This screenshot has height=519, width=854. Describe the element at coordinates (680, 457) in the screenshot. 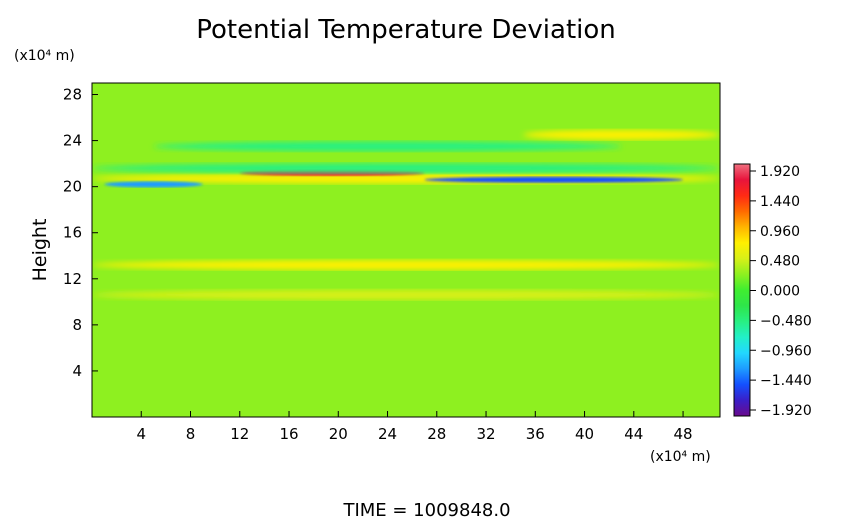

I see `x-unit-label: (x10⁴ m)` at that location.